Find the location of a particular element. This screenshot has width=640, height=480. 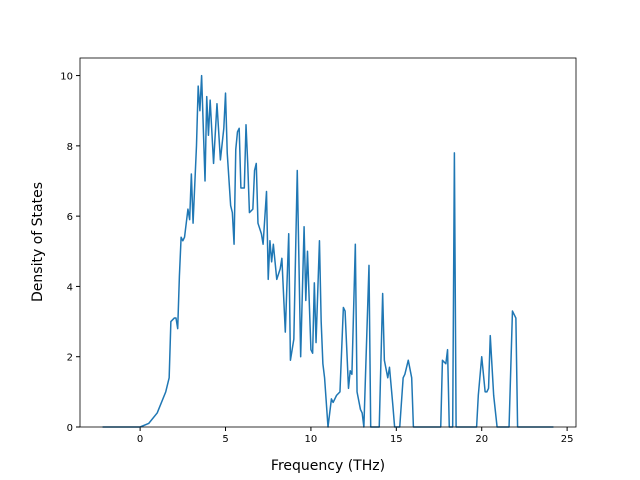

x-tick-label: 20 is located at coordinates (481, 439).